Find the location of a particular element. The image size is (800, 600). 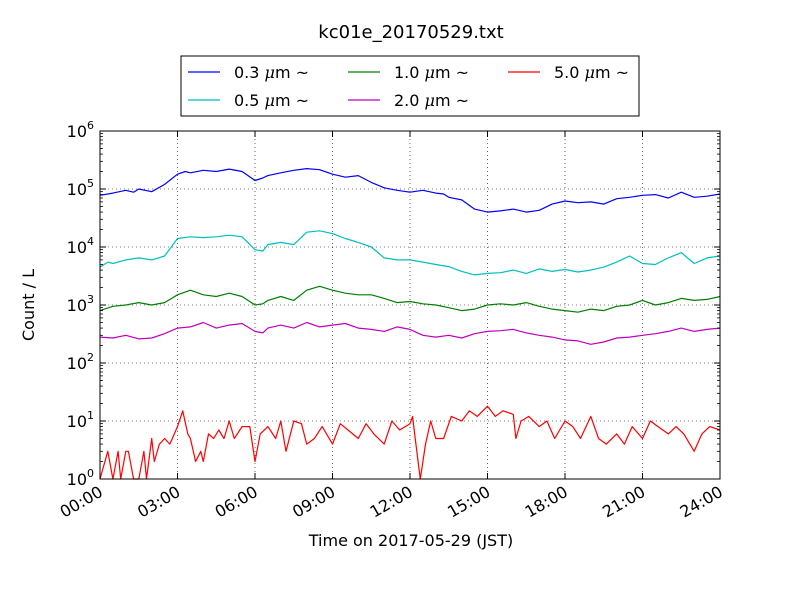

legend-label-2: 0.5 μm ~ is located at coordinates (271, 100).